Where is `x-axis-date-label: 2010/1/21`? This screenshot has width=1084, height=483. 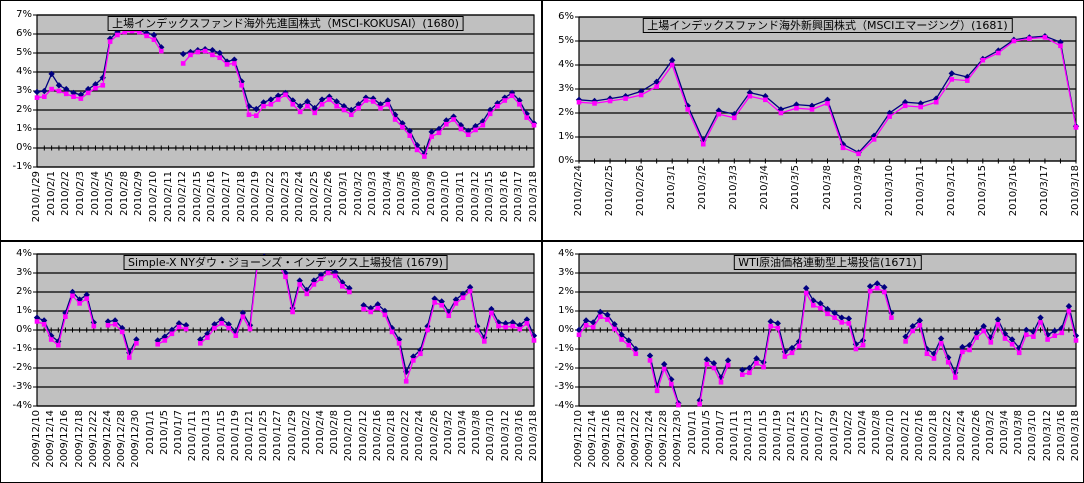
x-axis-date-label: 2010/1/21 is located at coordinates (791, 436).